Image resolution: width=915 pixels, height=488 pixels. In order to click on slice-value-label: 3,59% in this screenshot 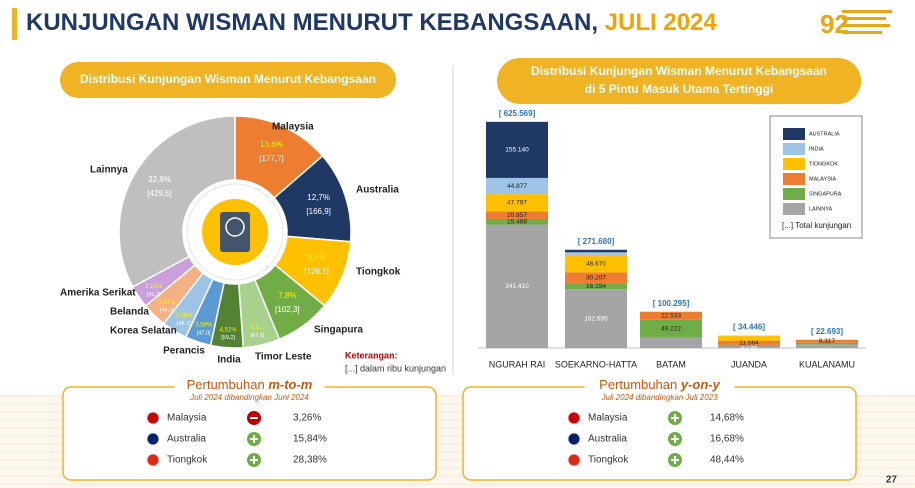, I will do `click(204, 325)`.